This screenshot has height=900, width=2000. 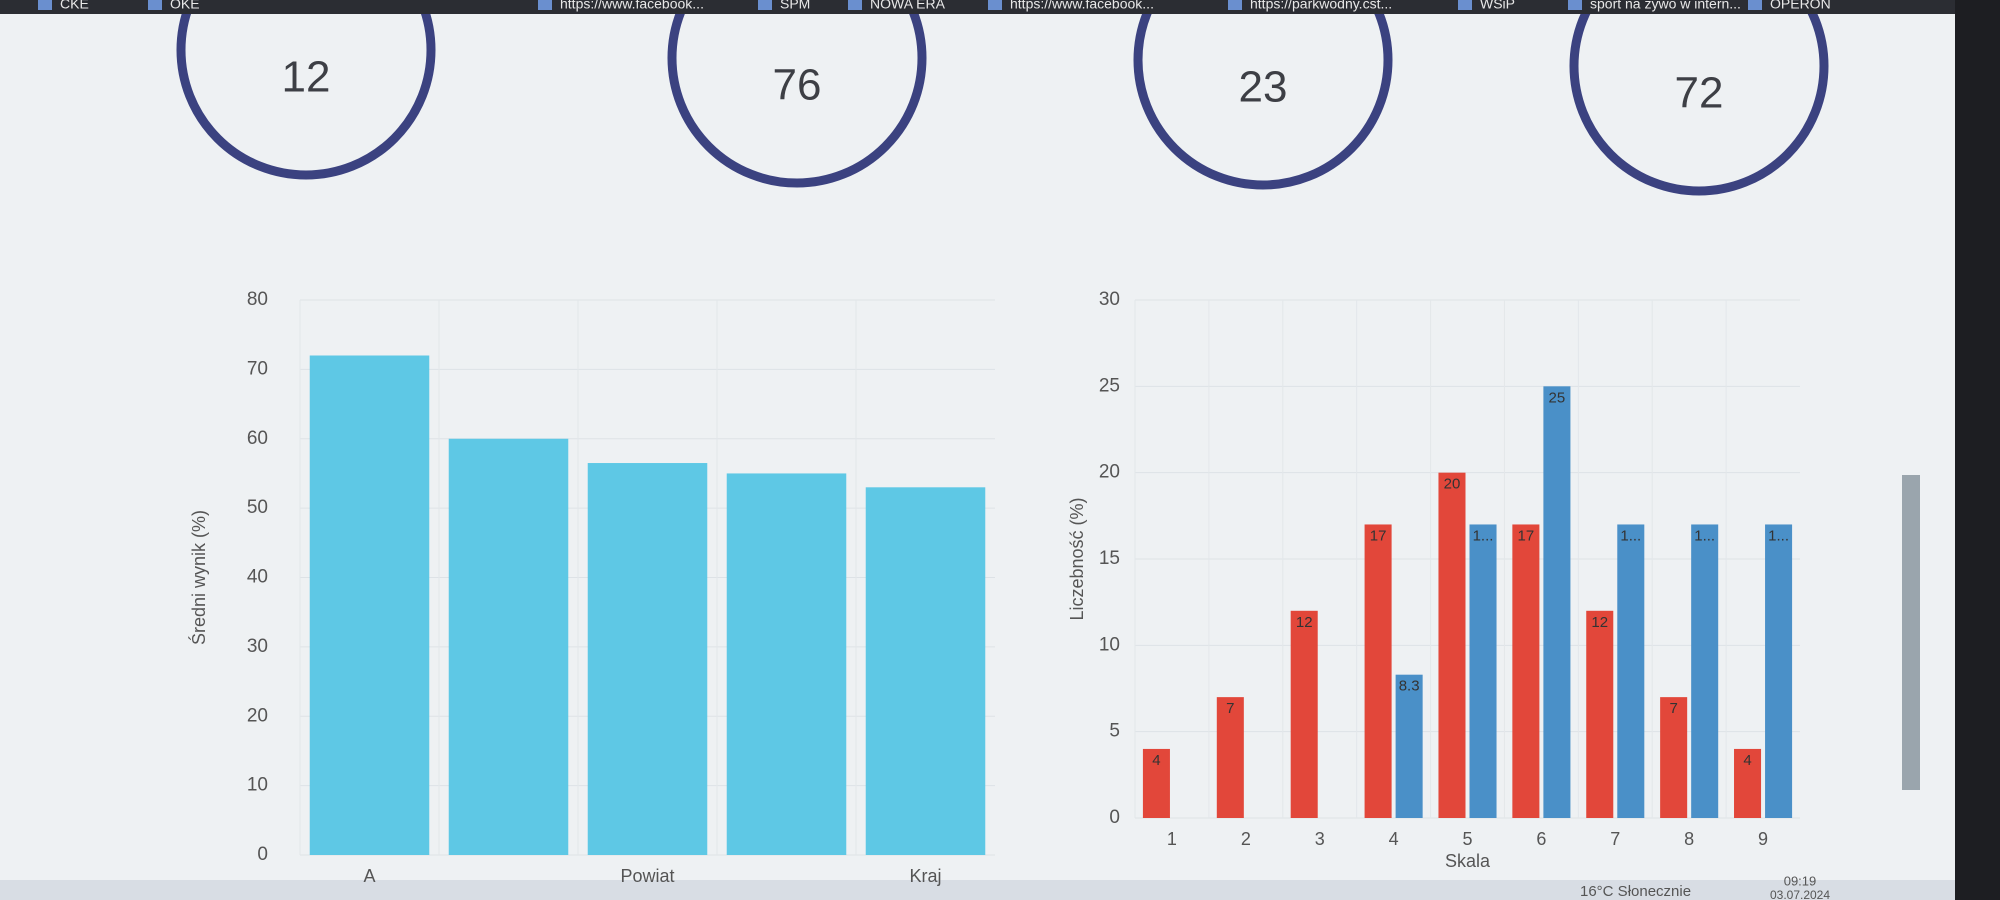 I want to click on bookmark: WSiP, so click(x=1497, y=6).